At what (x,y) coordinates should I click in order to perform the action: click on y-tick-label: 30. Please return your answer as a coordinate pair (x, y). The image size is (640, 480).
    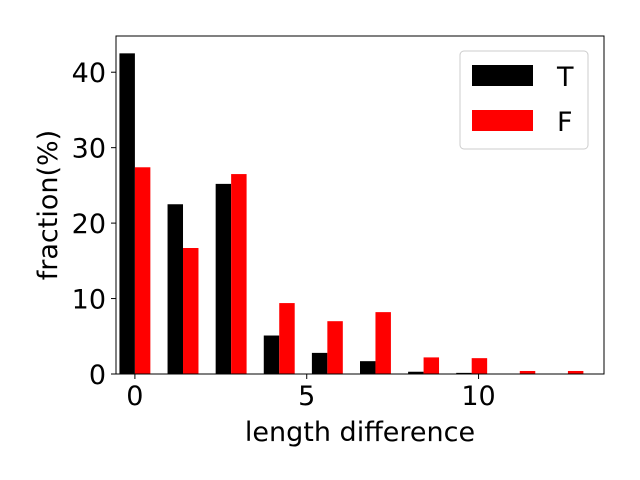
    Looking at the image, I should click on (89, 149).